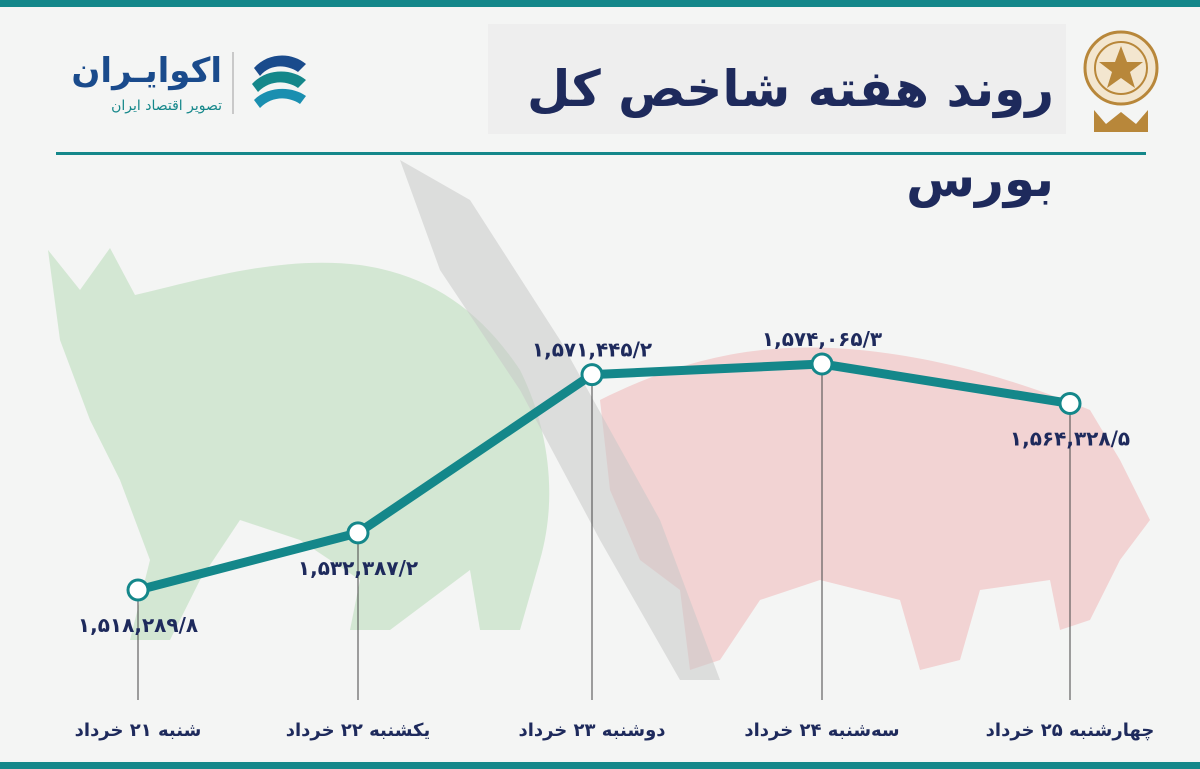 The height and width of the screenshot is (769, 1200). What do you see at coordinates (1070, 438) in the screenshot?
I see `data-label: ۱,۵۶۴,۳۲۸/۵` at bounding box center [1070, 438].